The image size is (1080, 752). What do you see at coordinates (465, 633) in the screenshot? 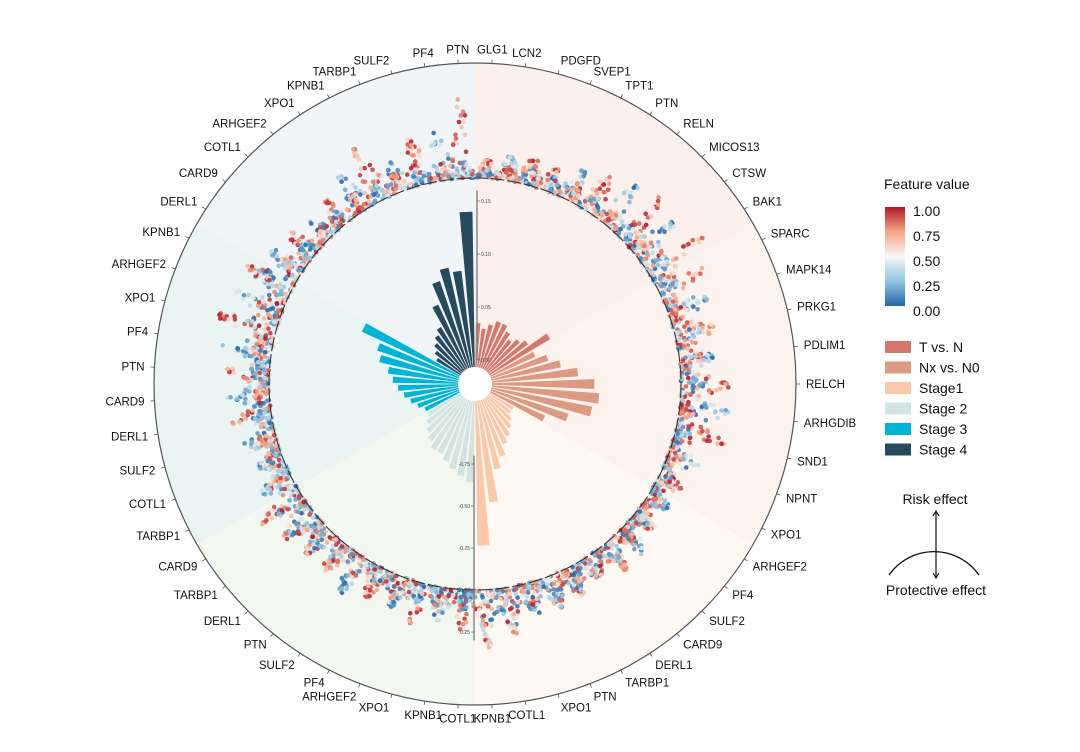
I see `shap-axis-tick-label: 0.25` at bounding box center [465, 633].